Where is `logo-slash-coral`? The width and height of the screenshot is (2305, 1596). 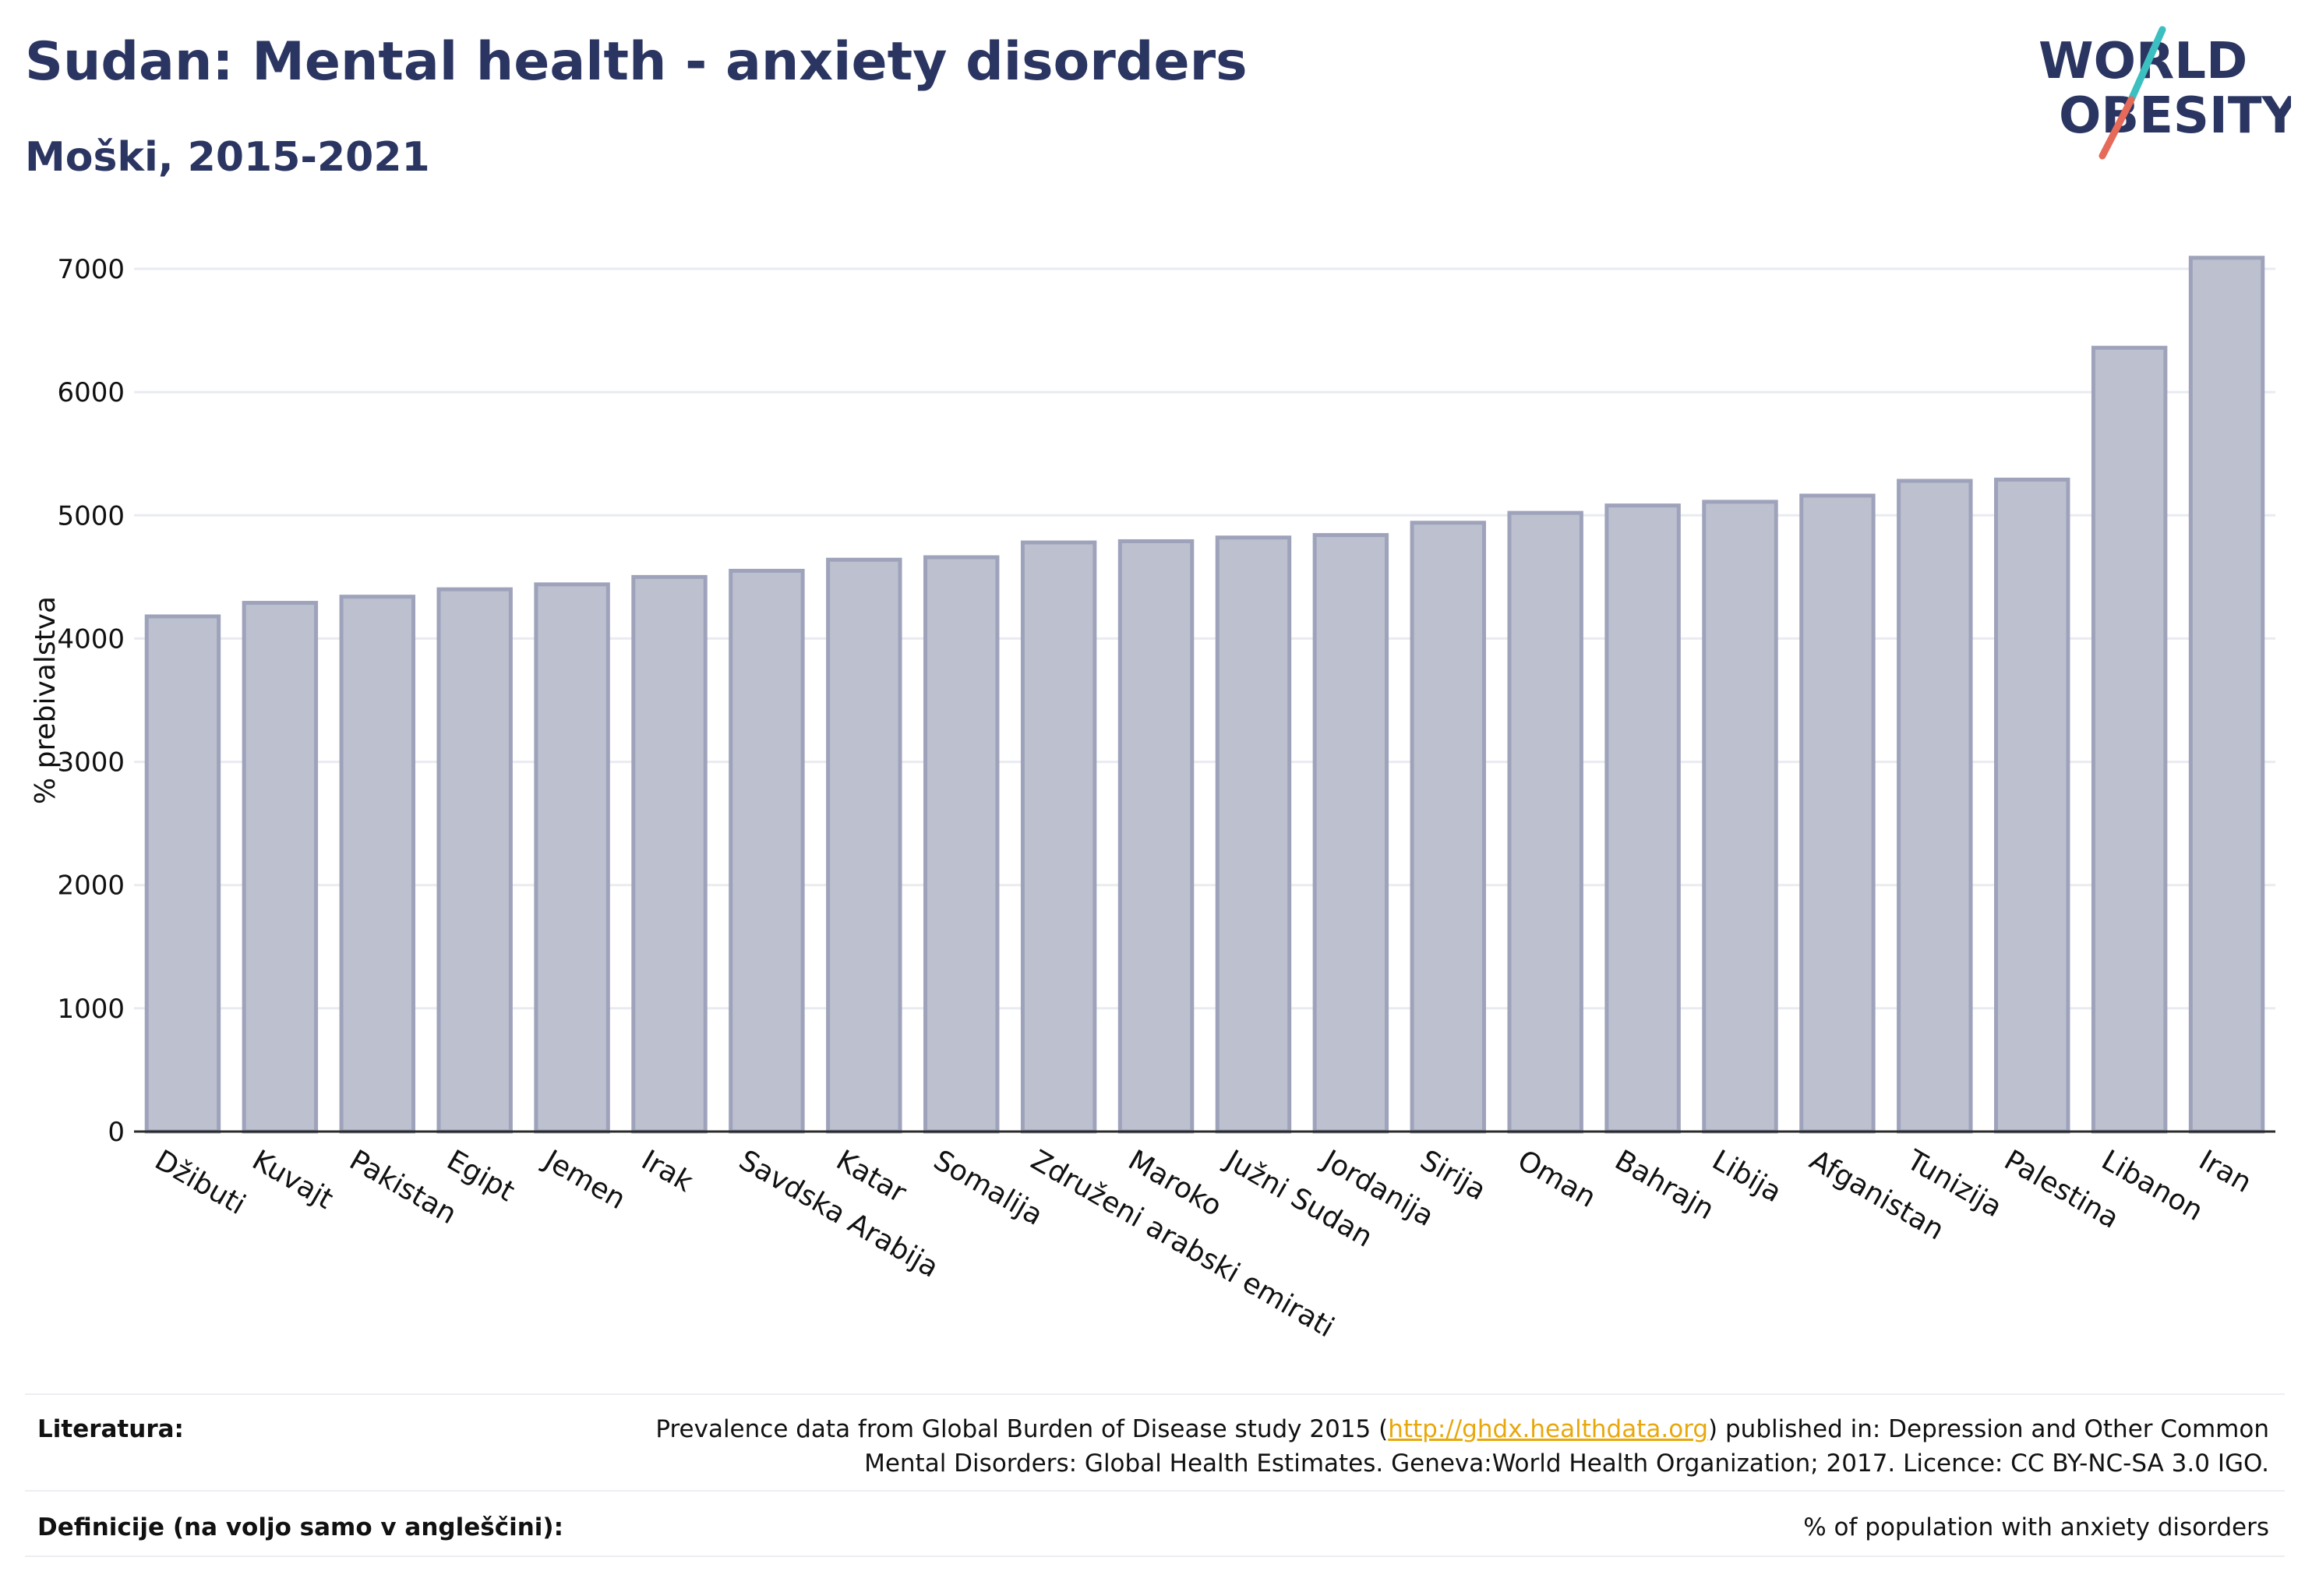
logo-slash-coral is located at coordinates (2117, 128).